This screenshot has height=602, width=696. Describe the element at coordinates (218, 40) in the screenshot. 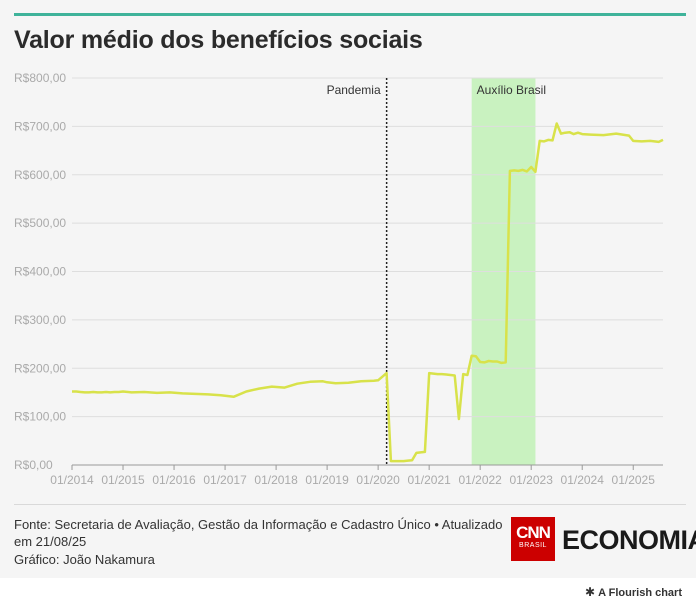

I see `chart-title: Valor médio dos benefícios sociais` at that location.